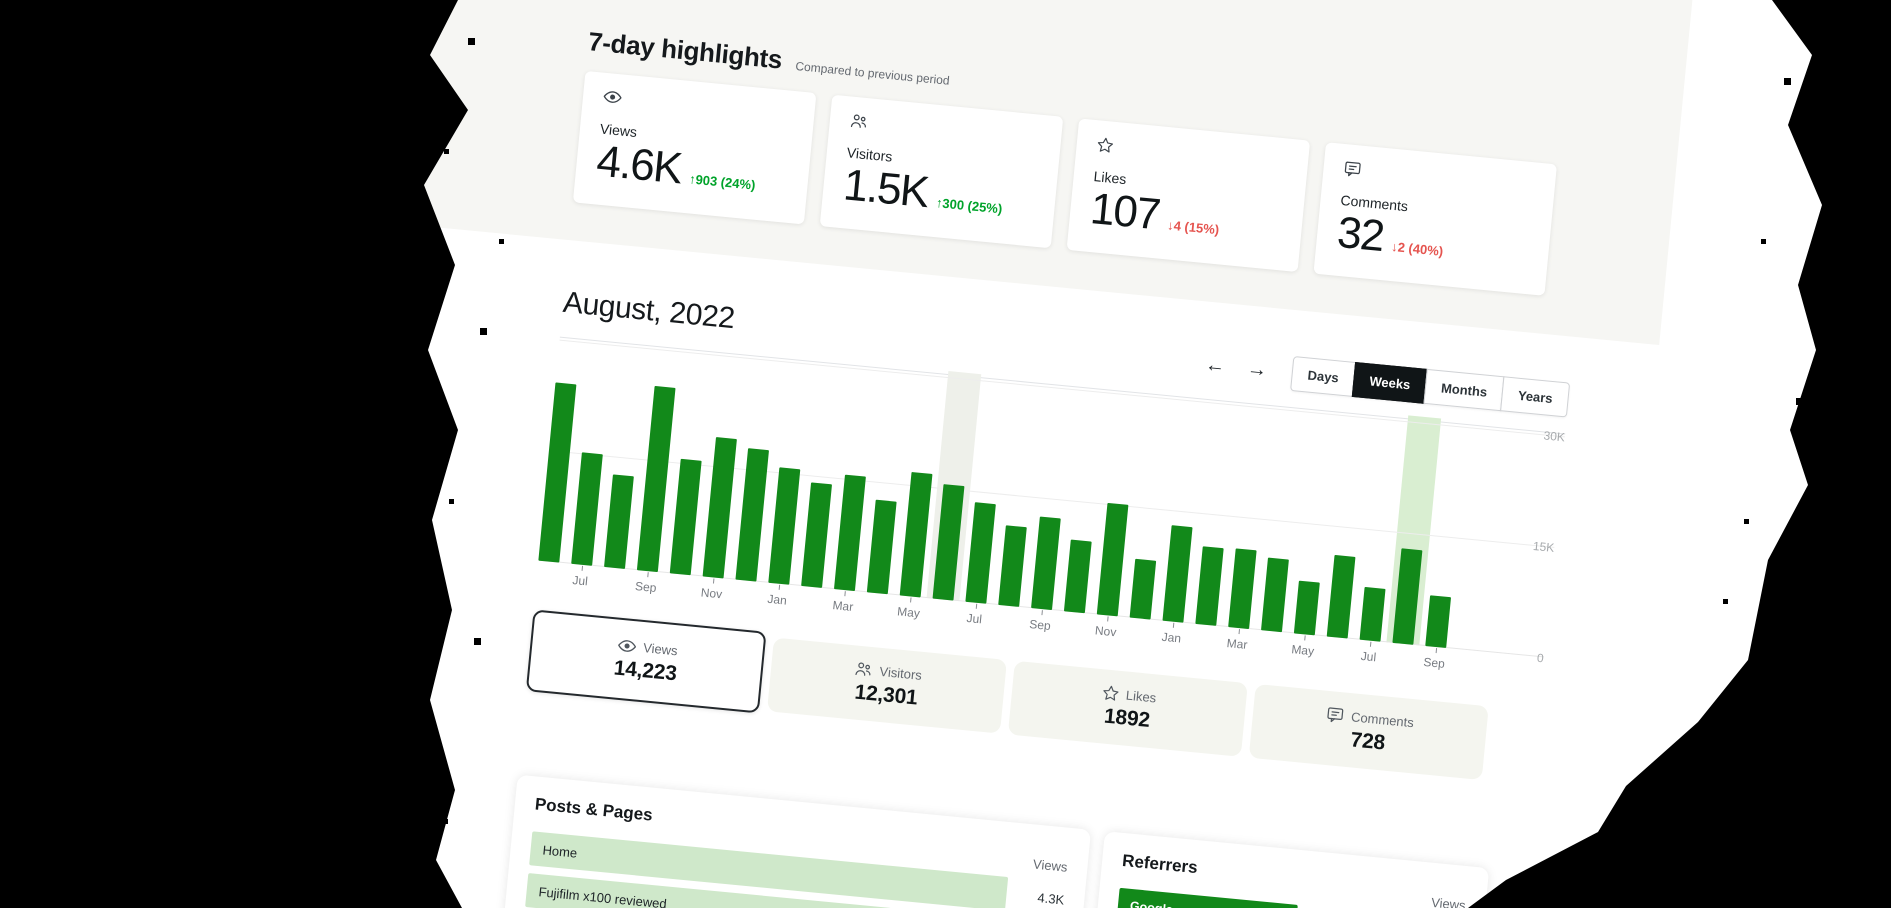 The height and width of the screenshot is (908, 1891). I want to click on period-nav: ← →, so click(1236, 367).